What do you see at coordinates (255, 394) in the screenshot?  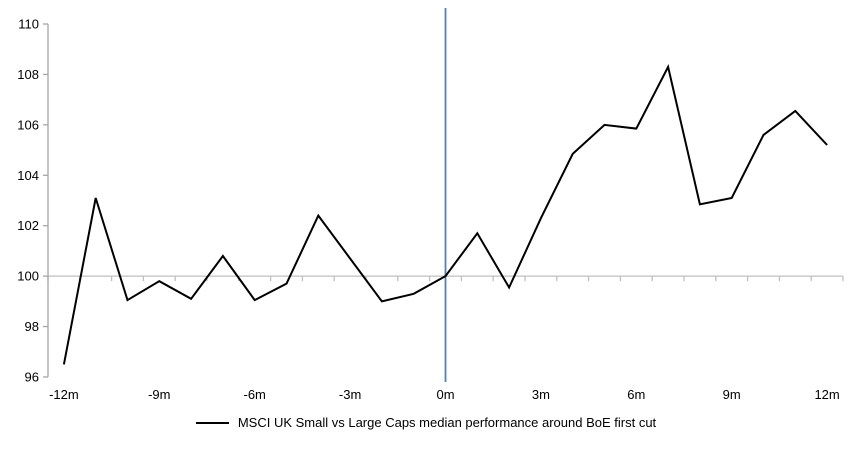 I see `x-tick-label: -6m` at bounding box center [255, 394].